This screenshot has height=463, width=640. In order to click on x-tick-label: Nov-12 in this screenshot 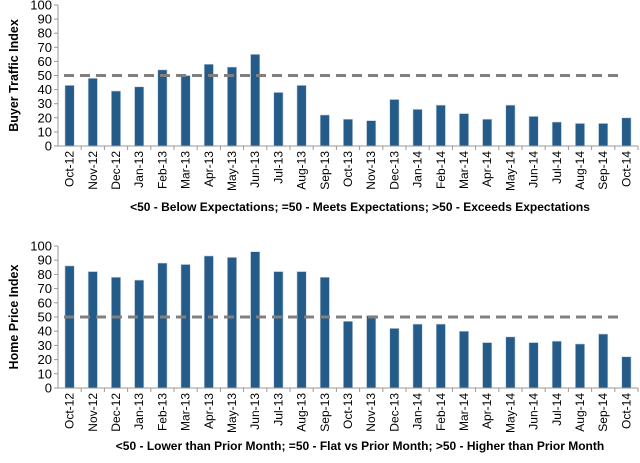, I will do `click(93, 412)`.